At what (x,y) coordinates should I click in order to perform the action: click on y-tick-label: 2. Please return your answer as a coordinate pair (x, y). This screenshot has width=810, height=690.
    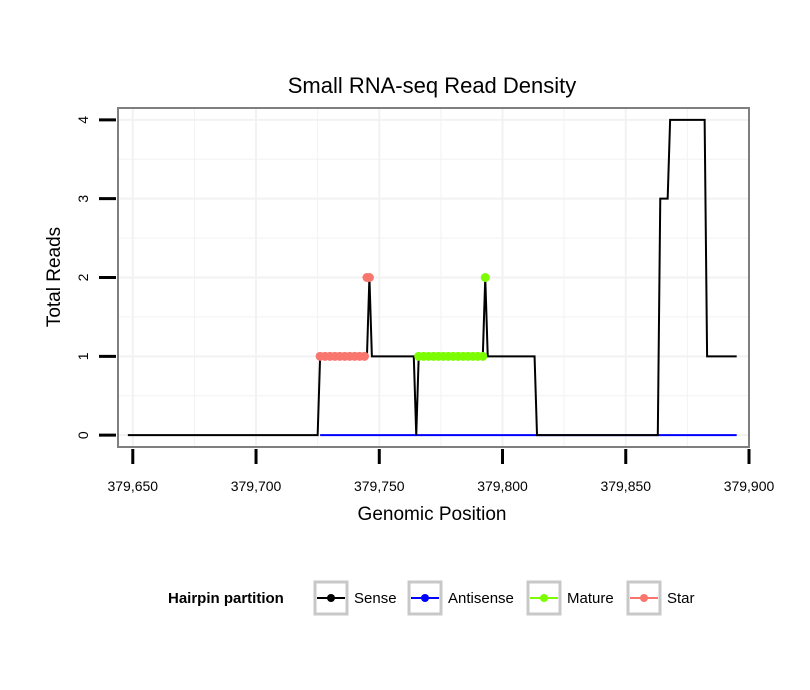
    Looking at the image, I should click on (83, 277).